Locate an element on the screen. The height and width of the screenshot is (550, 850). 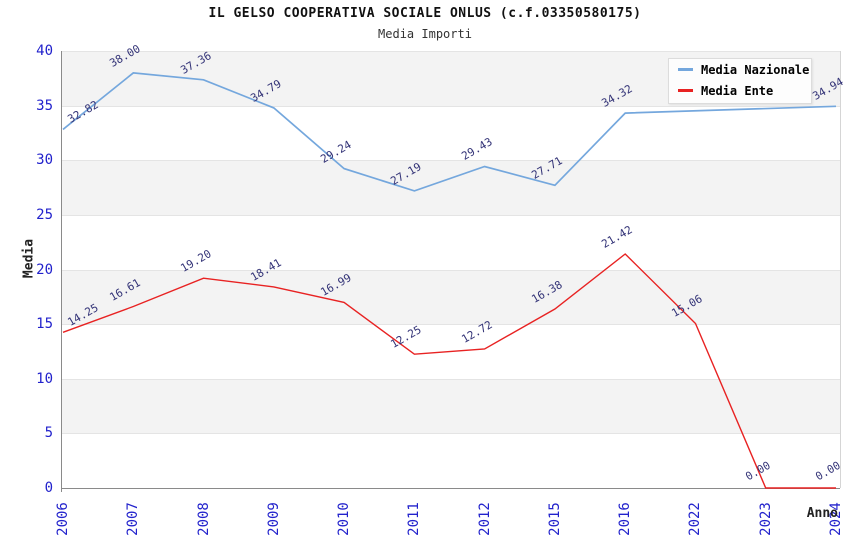
chart-subtitle: Media Importi is located at coordinates (425, 34).